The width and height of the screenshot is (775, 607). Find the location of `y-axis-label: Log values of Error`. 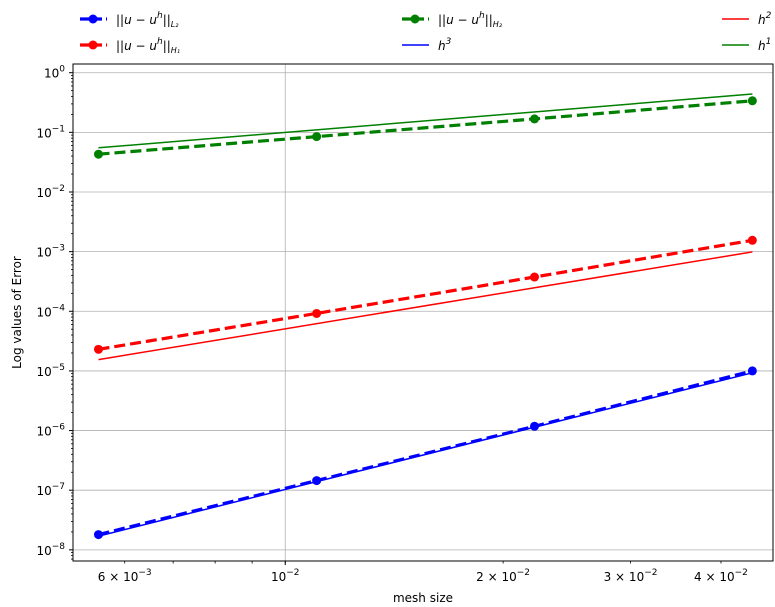

y-axis-label: Log values of Error is located at coordinates (17, 312).